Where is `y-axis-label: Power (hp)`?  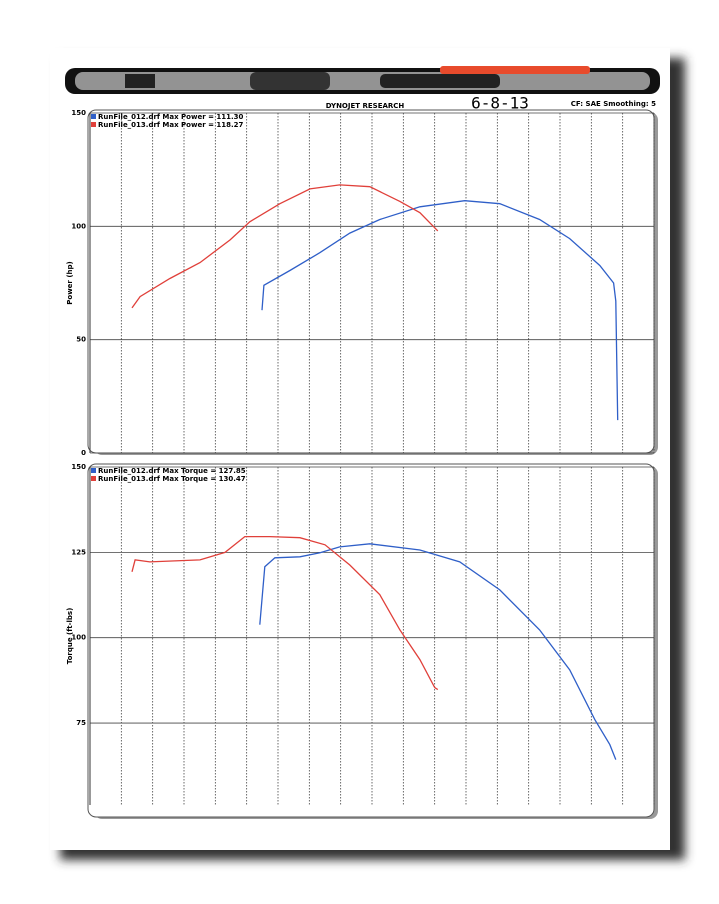 y-axis-label: Power (hp) is located at coordinates (70, 282).